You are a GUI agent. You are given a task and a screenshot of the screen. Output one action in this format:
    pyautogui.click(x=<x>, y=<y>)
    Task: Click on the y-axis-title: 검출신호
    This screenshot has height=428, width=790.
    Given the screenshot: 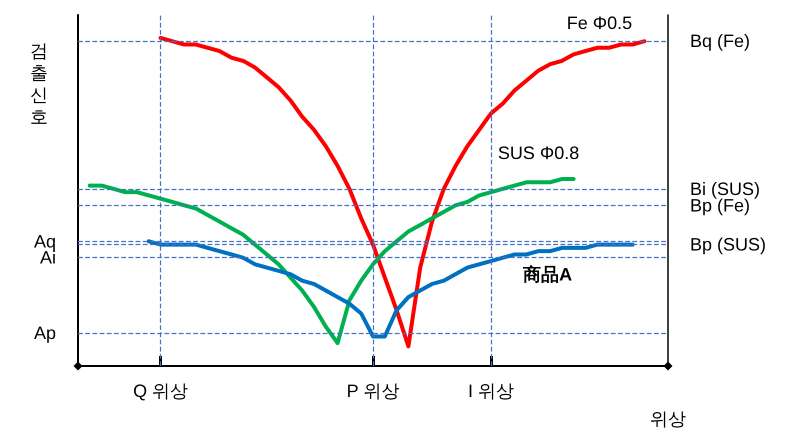 What is the action you would take?
    pyautogui.click(x=39, y=84)
    